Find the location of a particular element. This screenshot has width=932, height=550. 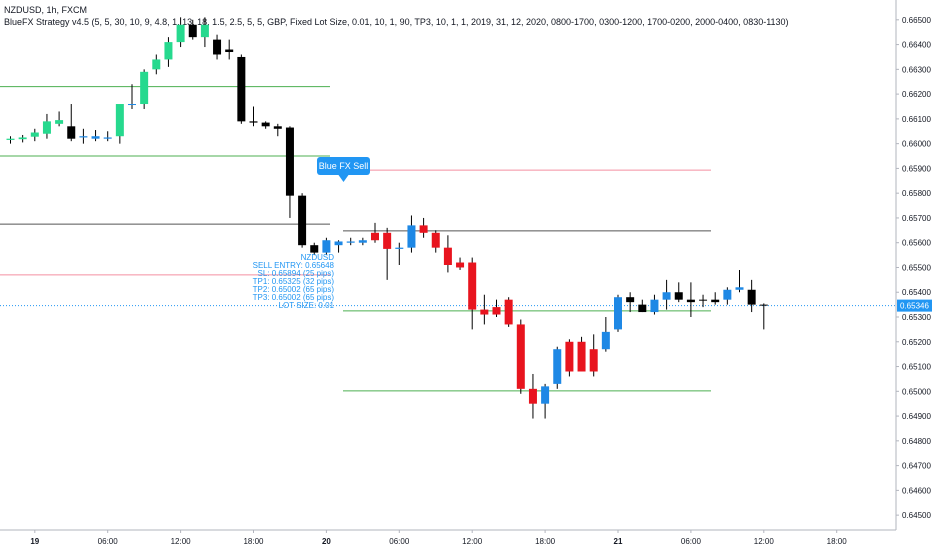

current-price-box is located at coordinates (914, 305).